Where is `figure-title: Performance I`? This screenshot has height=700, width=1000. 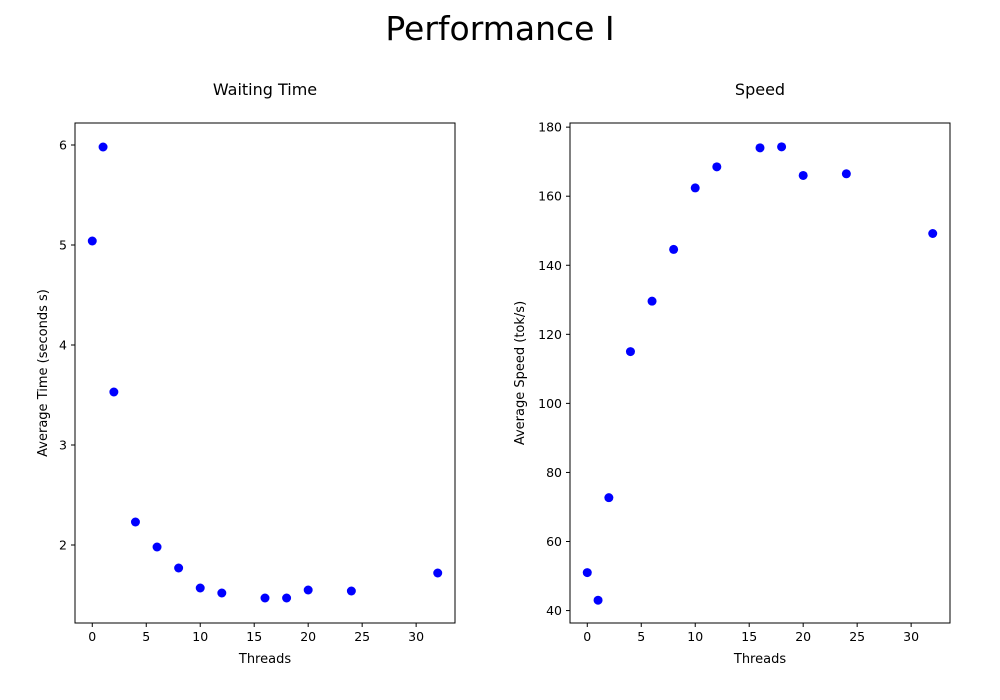
figure-title: Performance I is located at coordinates (499, 28).